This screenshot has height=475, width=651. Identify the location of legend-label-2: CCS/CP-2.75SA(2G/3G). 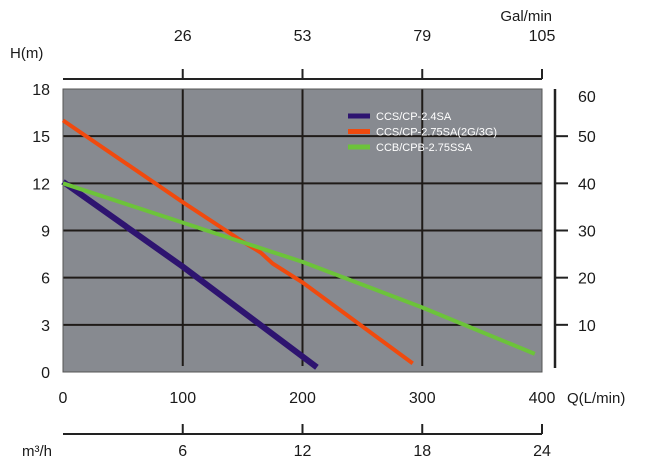
(436, 133).